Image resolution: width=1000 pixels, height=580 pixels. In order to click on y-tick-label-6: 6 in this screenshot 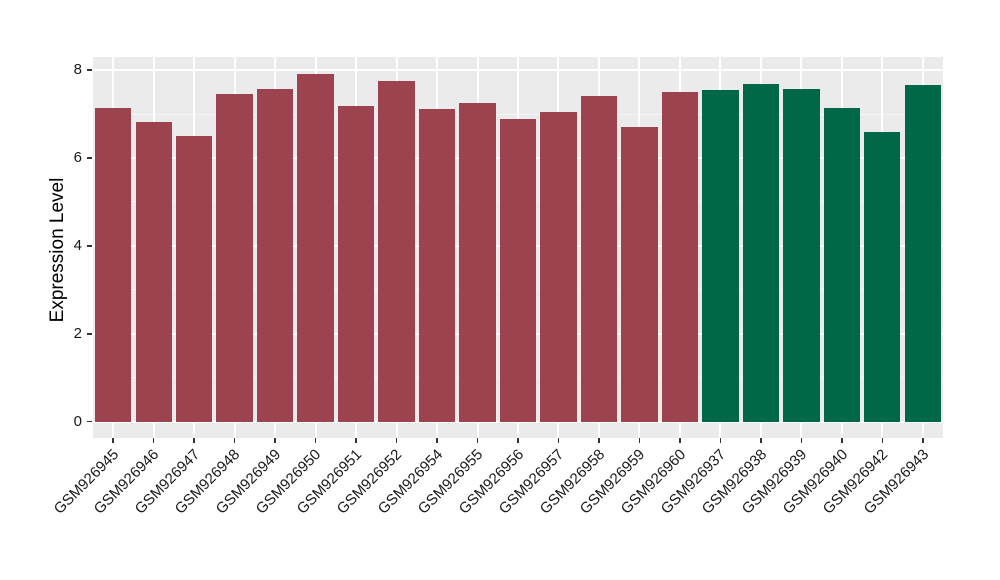, I will do `click(77, 157)`.